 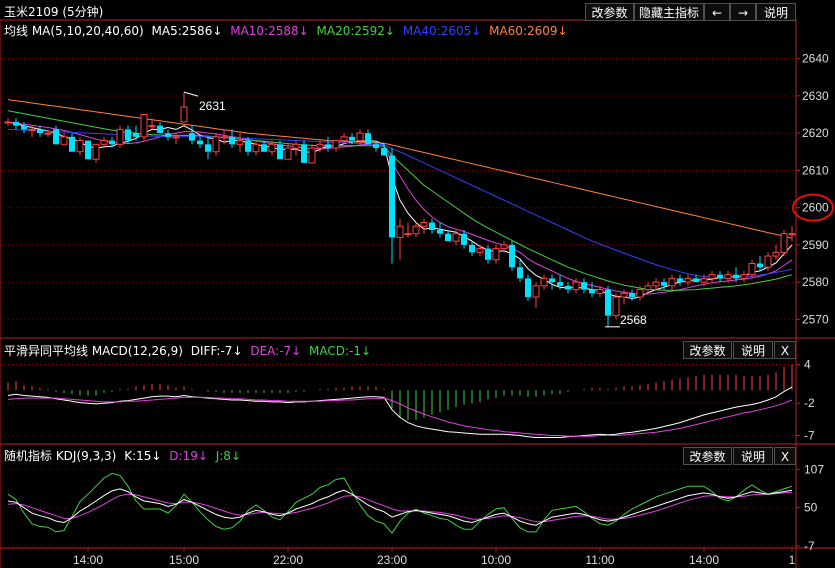 I want to click on macd-help-button: 说明, so click(x=753, y=350).